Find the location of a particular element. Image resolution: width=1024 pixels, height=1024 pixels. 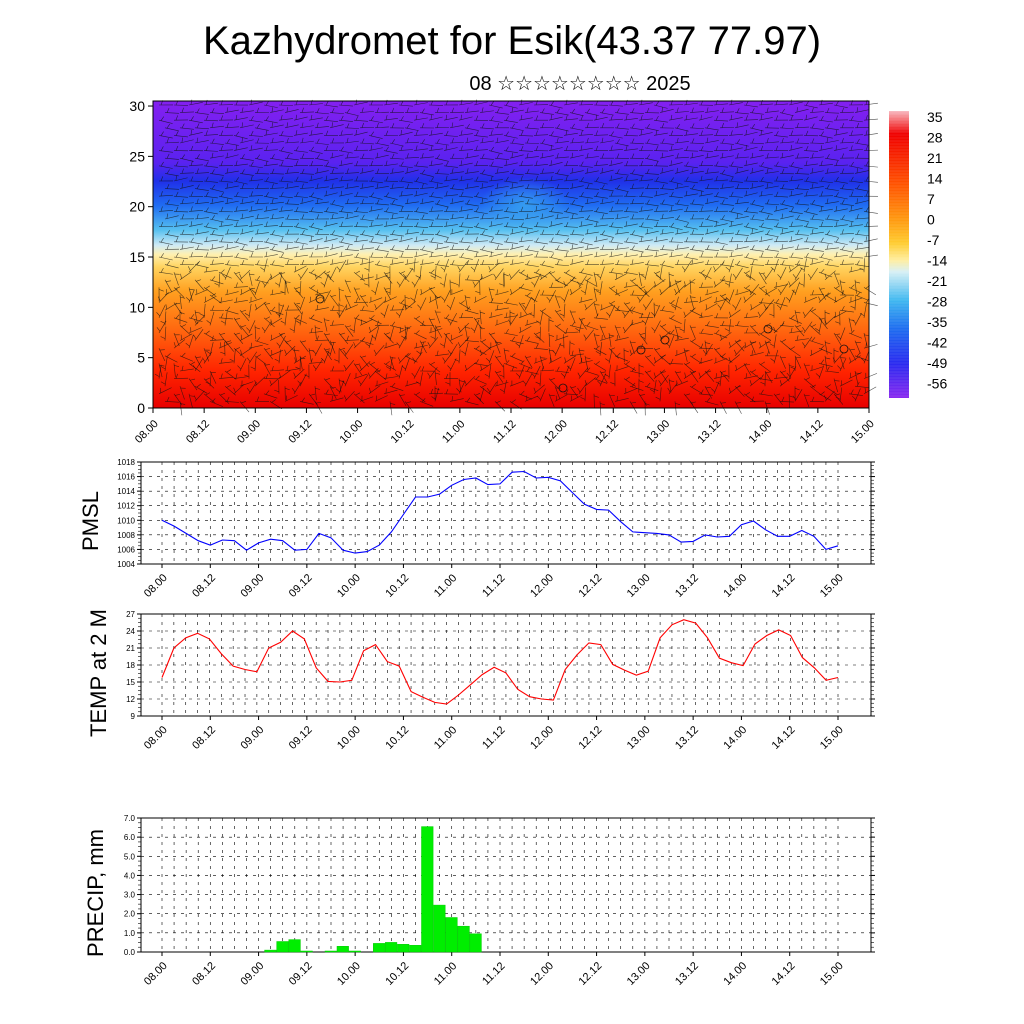

colorbar-label: -14 is located at coordinates (937, 261).